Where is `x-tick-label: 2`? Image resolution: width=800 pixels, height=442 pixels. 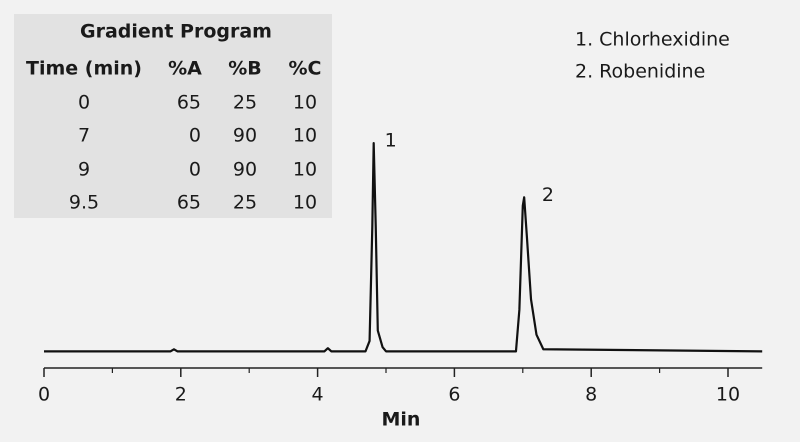 x-tick-label: 2 is located at coordinates (181, 395).